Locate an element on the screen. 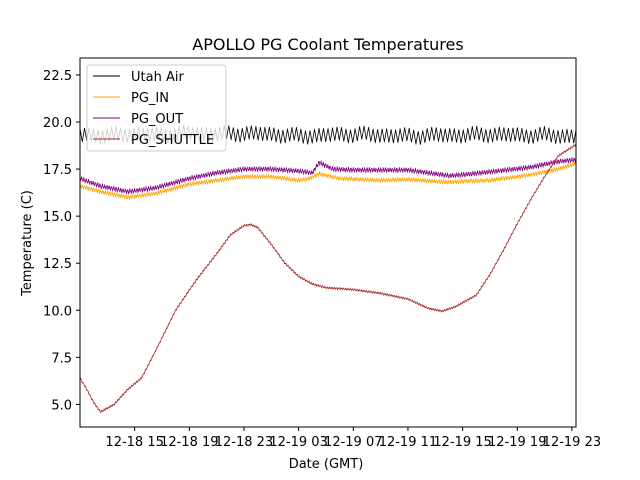  x-tick-label: 12-19 23 is located at coordinates (572, 442).